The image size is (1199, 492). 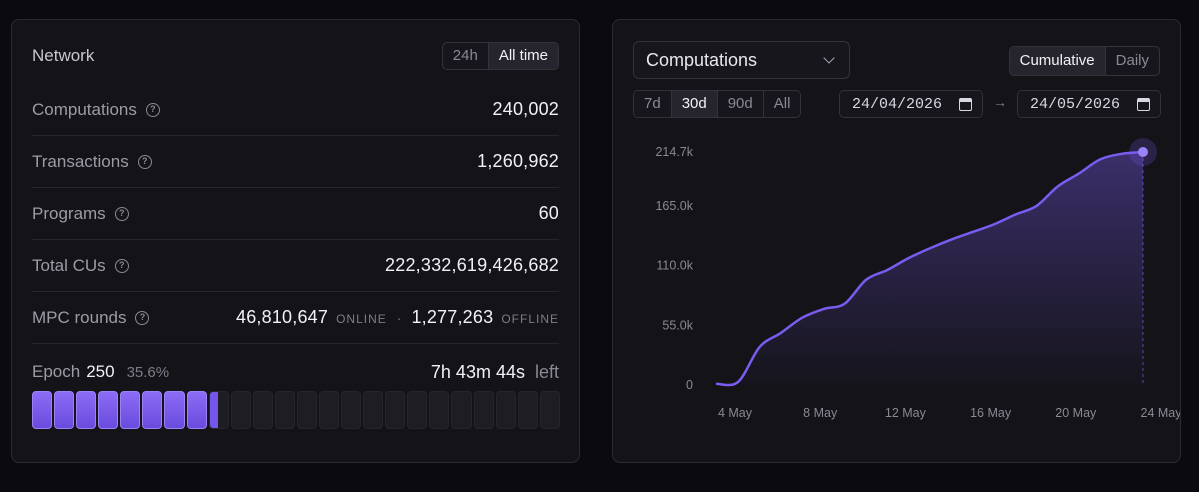 What do you see at coordinates (56, 371) in the screenshot?
I see `epoch-label: Epoch` at bounding box center [56, 371].